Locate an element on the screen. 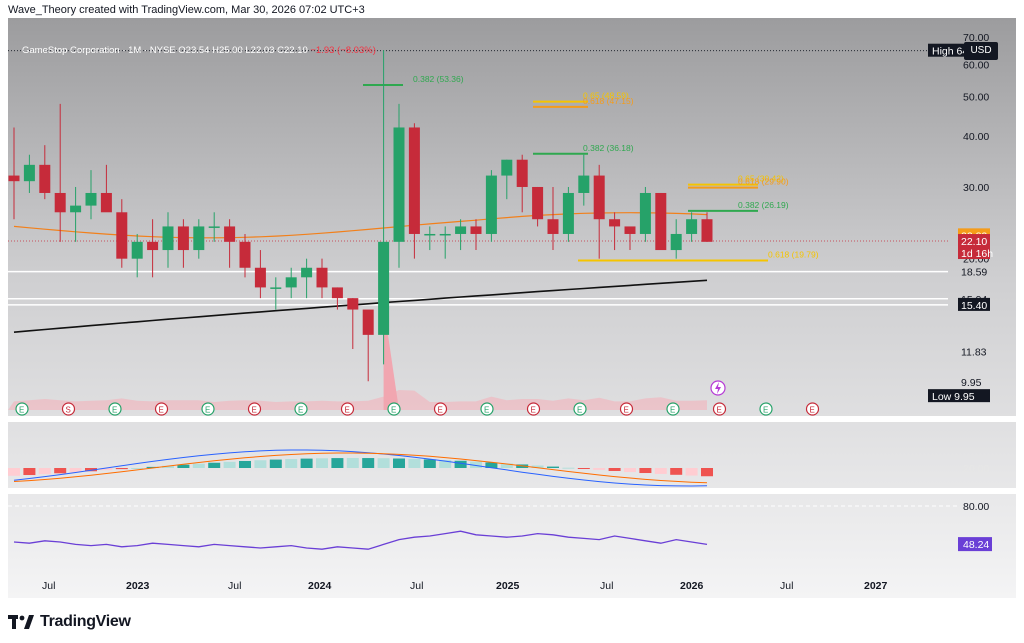 This screenshot has width=1024, height=643. fib-level-label: 0.618 (47.15) is located at coordinates (608, 101).